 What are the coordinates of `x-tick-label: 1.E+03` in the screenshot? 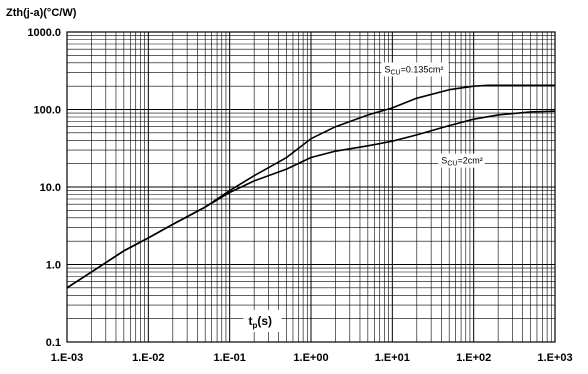 It's located at (554, 358).